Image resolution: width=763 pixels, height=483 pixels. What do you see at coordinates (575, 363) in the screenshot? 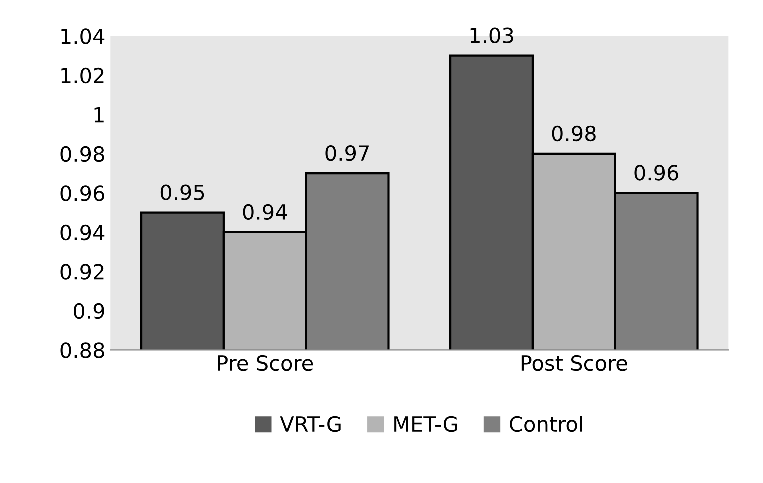
I see `x-tick-label: Post Score` at bounding box center [575, 363].